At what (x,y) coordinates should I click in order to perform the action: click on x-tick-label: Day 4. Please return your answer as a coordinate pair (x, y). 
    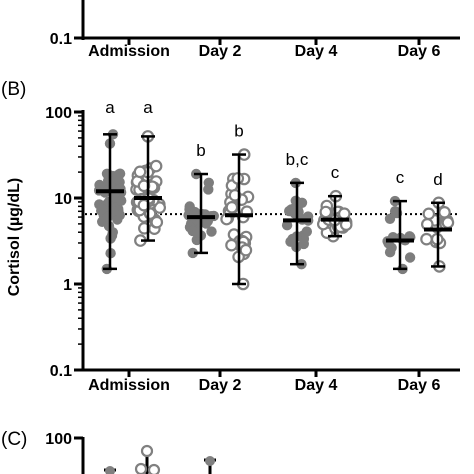
    Looking at the image, I should click on (316, 385).